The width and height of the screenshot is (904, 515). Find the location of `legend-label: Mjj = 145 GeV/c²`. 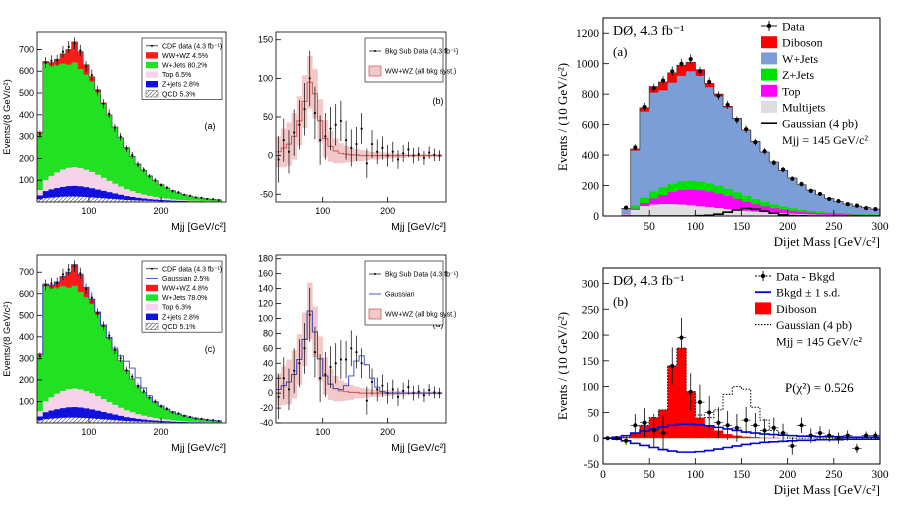

legend-label: Mjj = 145 GeV/c² is located at coordinates (819, 341).